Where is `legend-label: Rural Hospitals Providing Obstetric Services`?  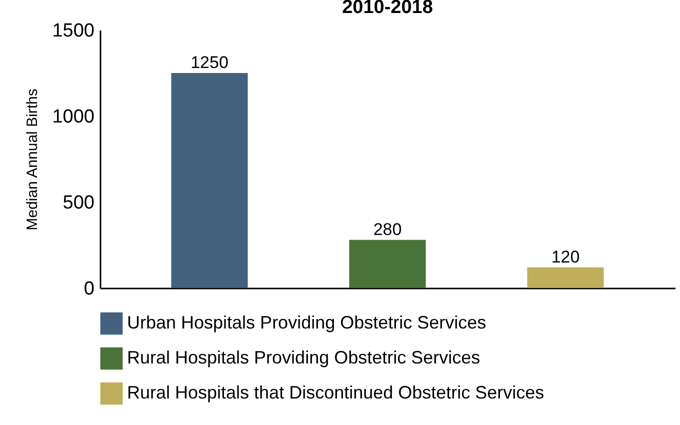 legend-label: Rural Hospitals Providing Obstetric Services is located at coordinates (303, 358).